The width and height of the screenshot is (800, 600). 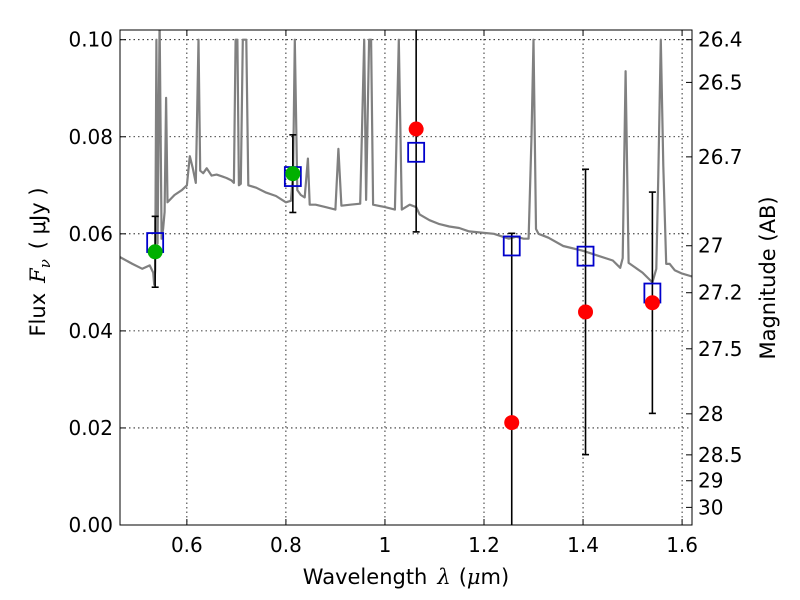 What do you see at coordinates (720, 293) in the screenshot?
I see `y2-tick-label: 27.2` at bounding box center [720, 293].